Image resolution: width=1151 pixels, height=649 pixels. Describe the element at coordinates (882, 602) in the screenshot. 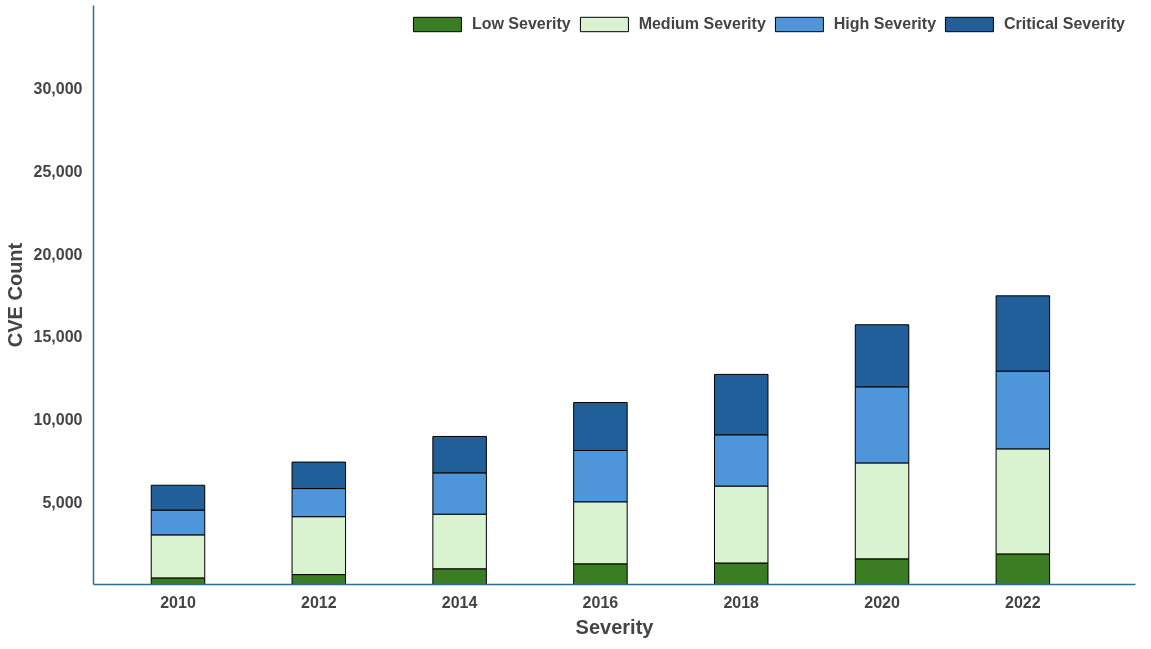

I see `x-tick-label: 2020` at that location.